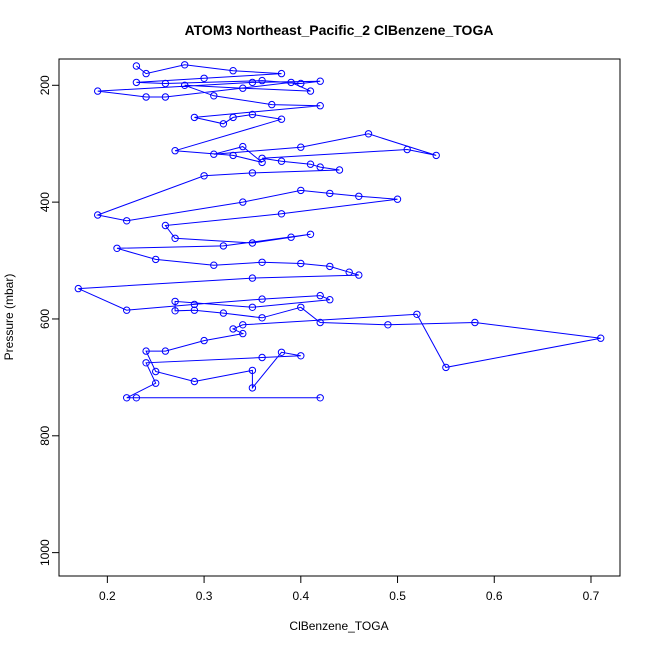  Describe the element at coordinates (107, 596) in the screenshot. I see `x-tick-label: 0.2` at that location.